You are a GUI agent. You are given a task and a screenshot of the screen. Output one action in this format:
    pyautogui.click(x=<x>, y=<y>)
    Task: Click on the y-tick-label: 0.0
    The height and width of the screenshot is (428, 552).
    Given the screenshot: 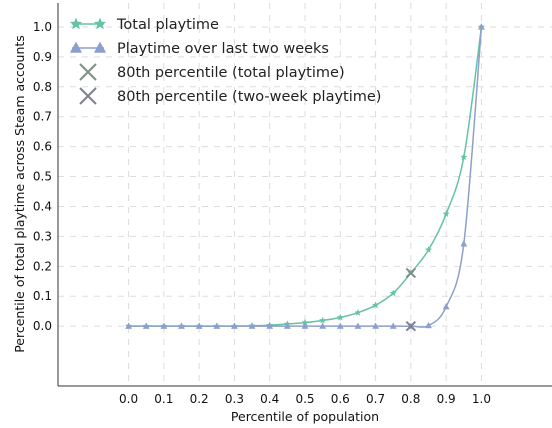 What is the action you would take?
    pyautogui.click(x=42, y=326)
    